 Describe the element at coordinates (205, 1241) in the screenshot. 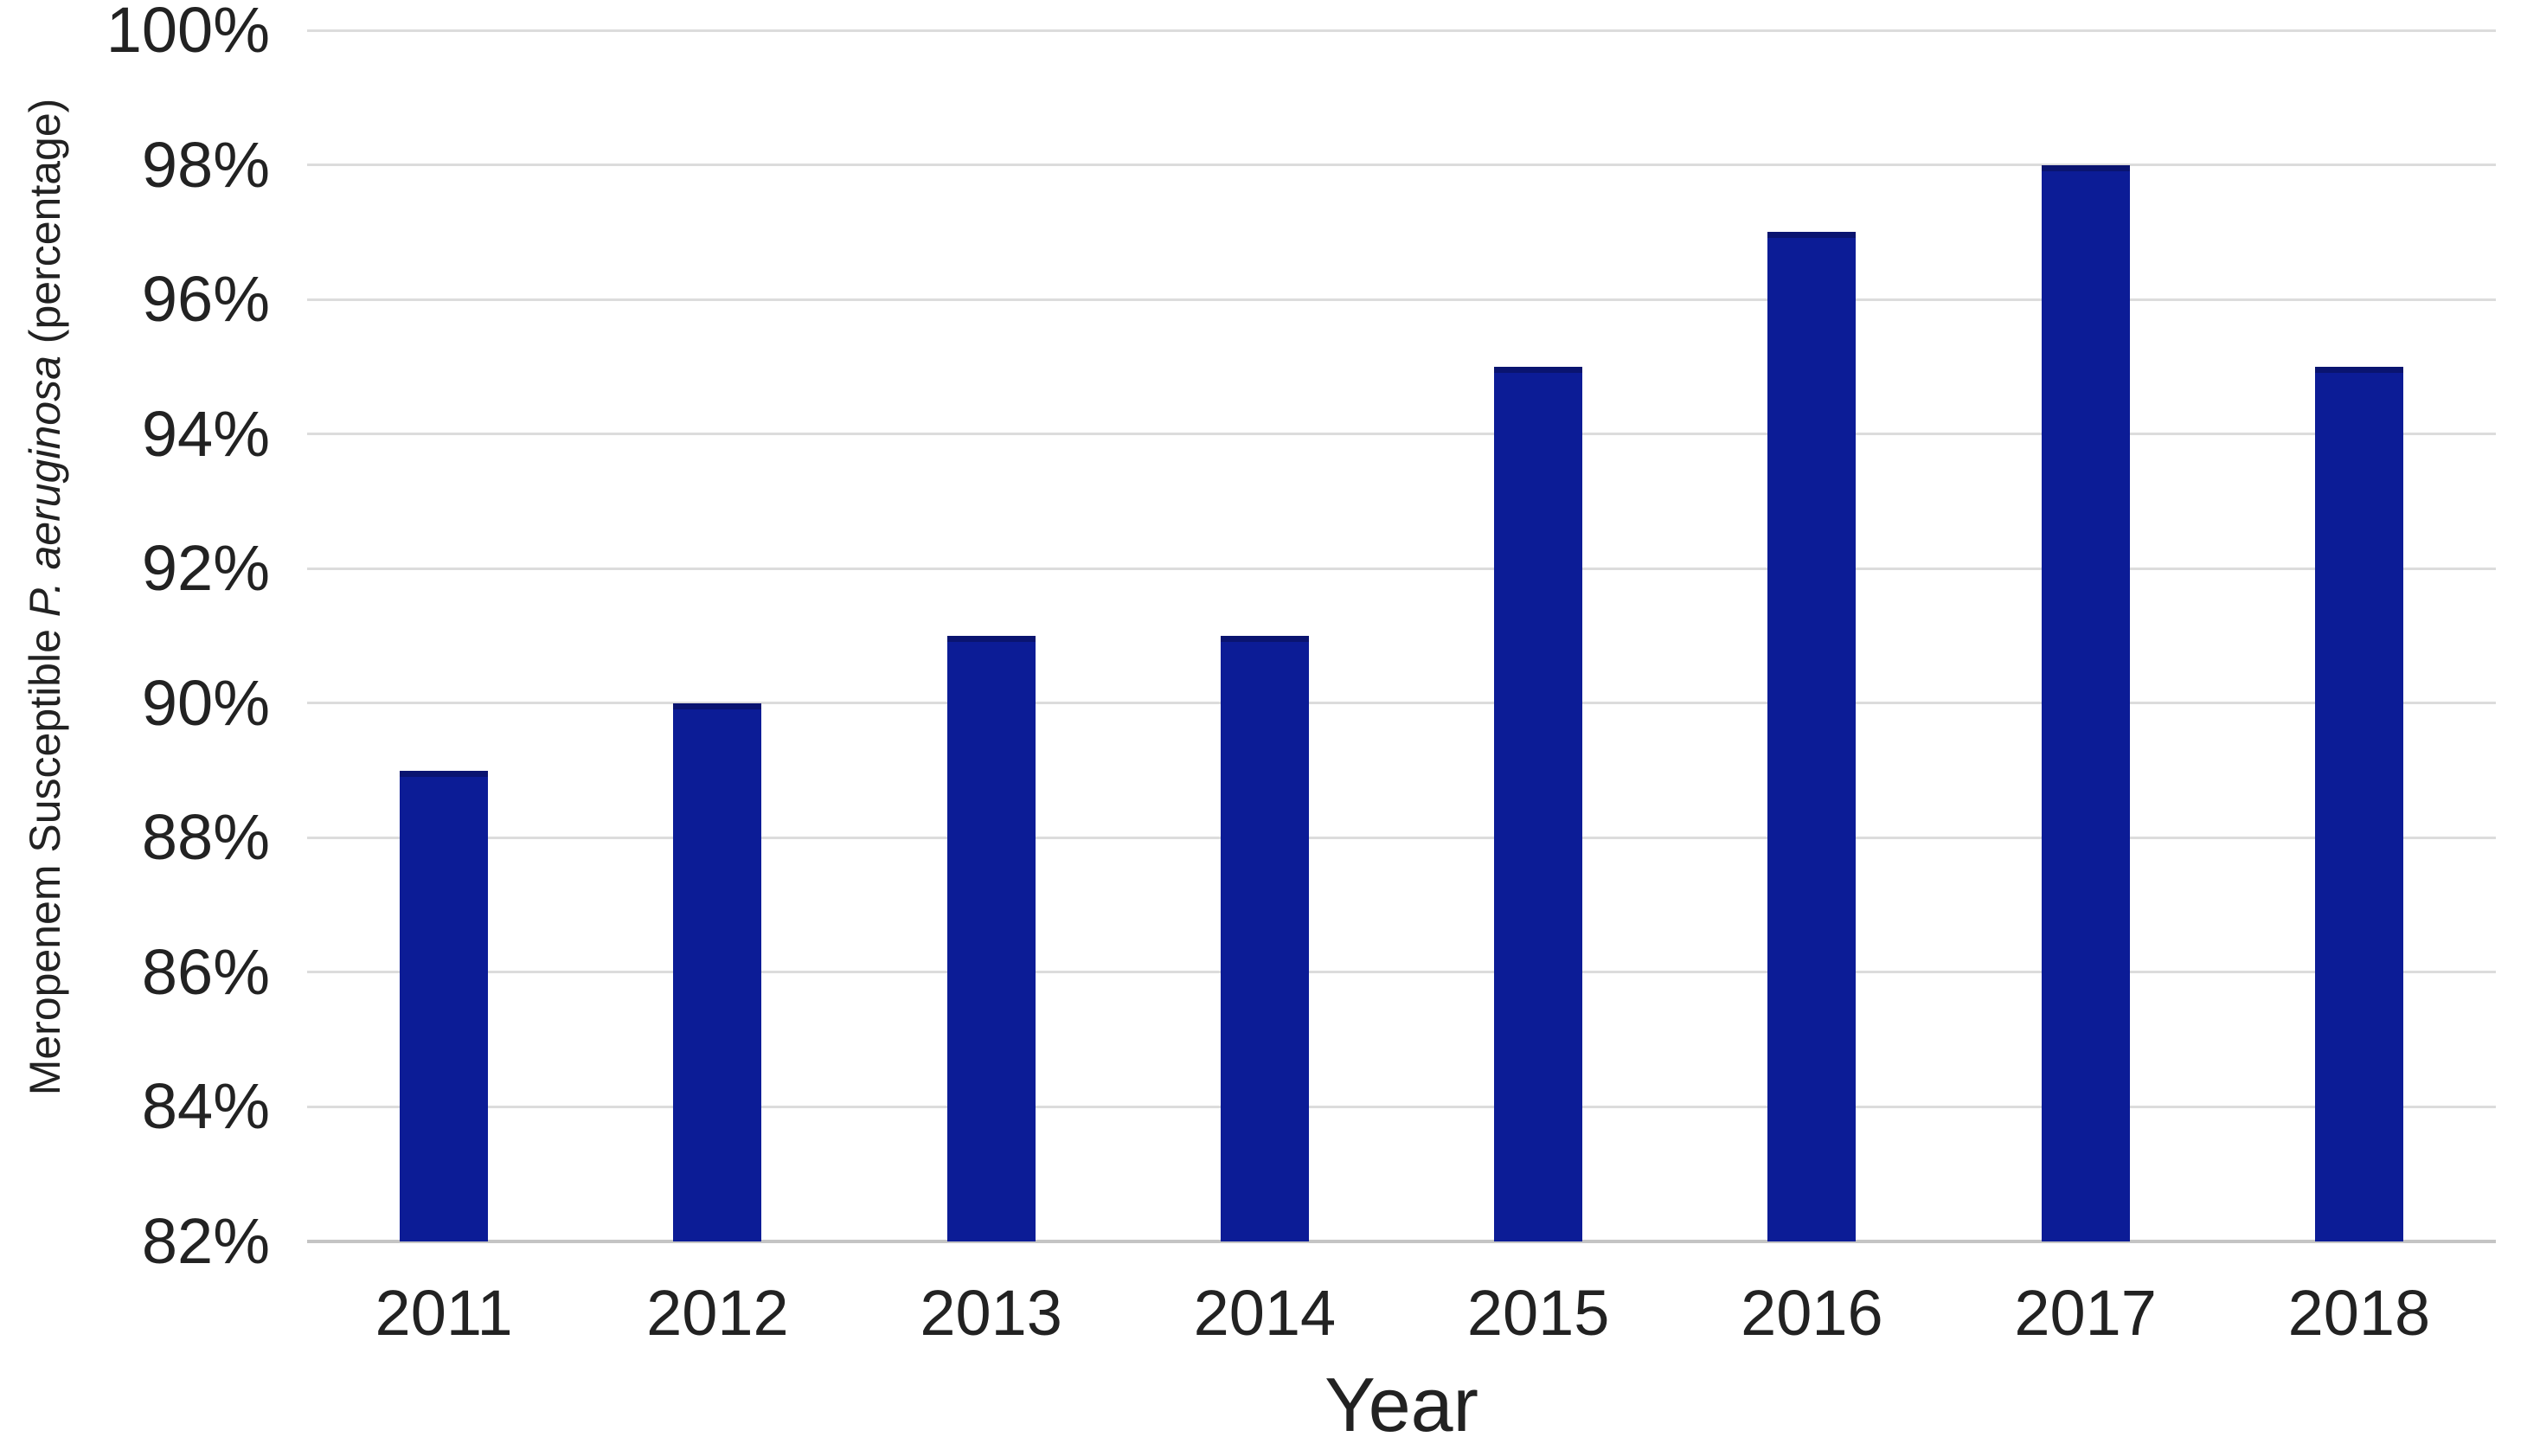

I see `y-tick-label-82: 82%` at that location.